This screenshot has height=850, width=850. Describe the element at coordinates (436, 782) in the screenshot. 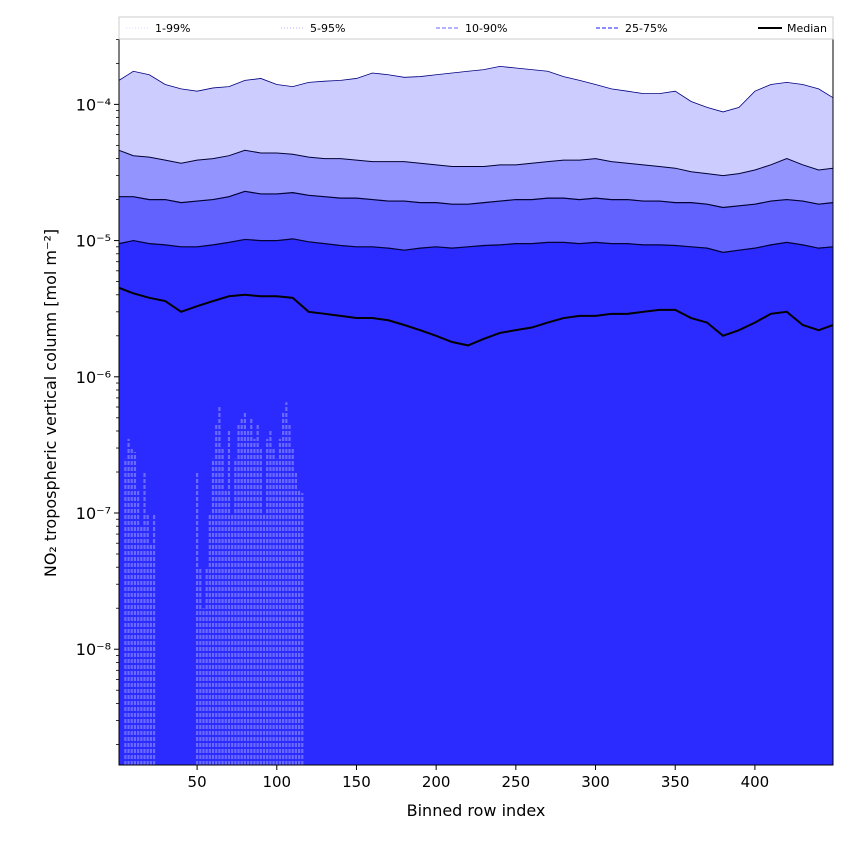

I see `x-tick-label: 200` at that location.